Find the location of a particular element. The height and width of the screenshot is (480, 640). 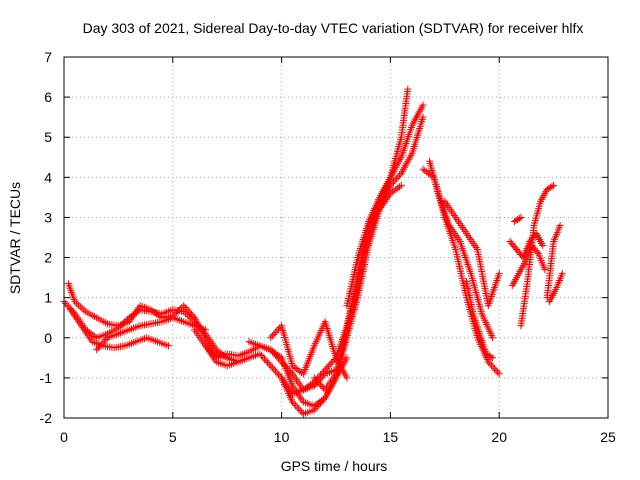

x-tick-label: 15 is located at coordinates (391, 437).